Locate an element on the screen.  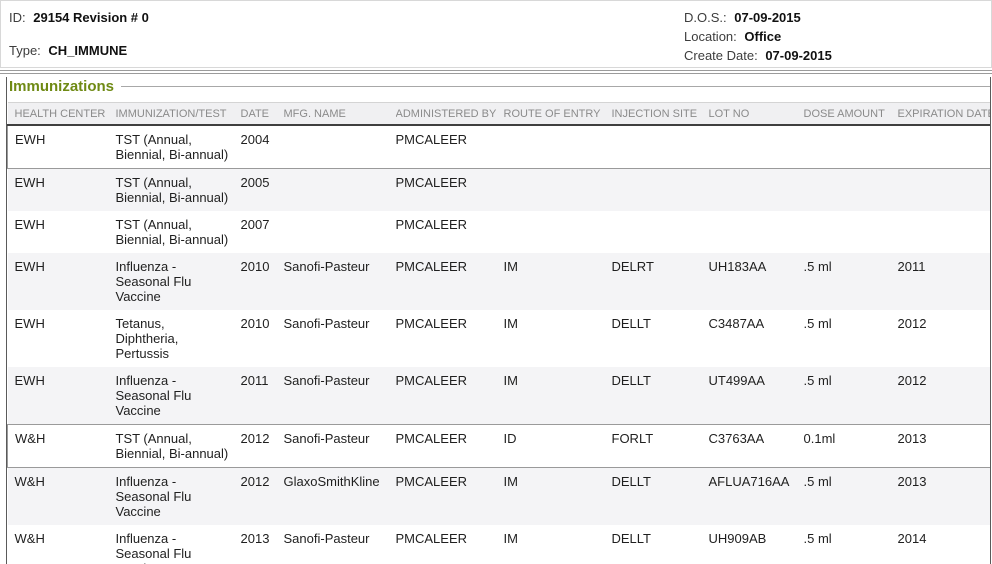
cell-date: 2011 is located at coordinates (254, 380).